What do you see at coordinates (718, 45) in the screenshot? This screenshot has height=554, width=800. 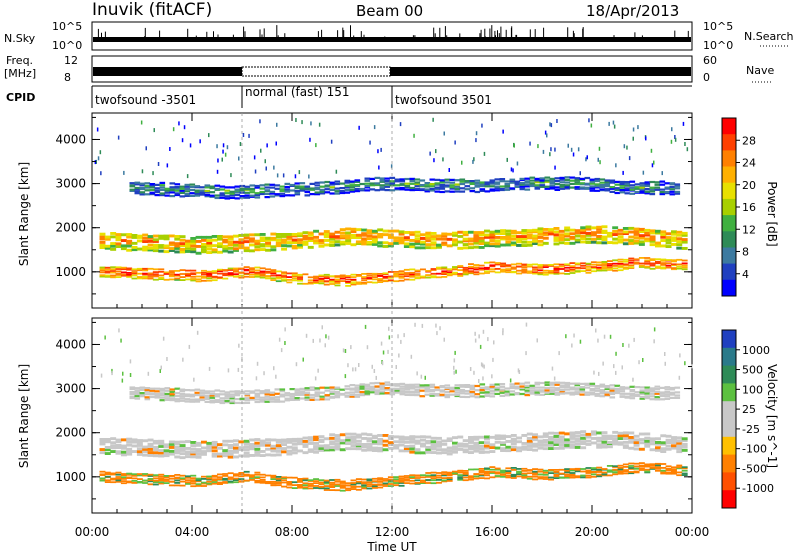 I see `nsearch-tick-low: 10^0` at bounding box center [718, 45].